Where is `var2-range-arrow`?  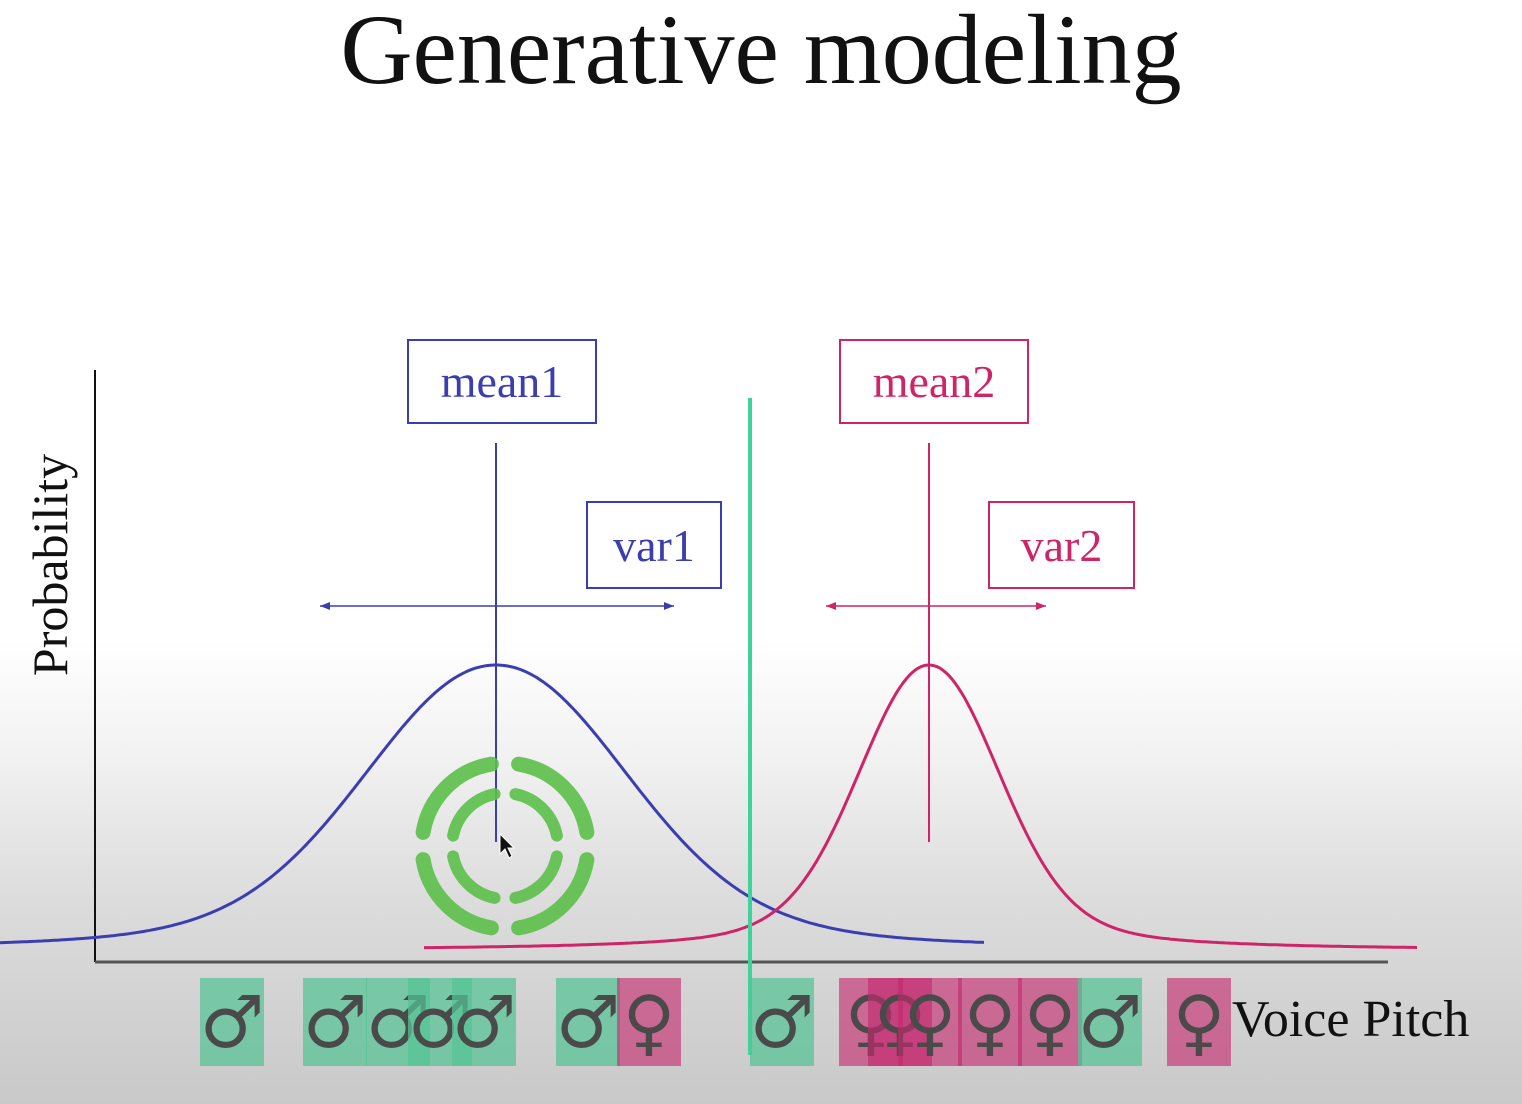
var2-range-arrow is located at coordinates (936, 606).